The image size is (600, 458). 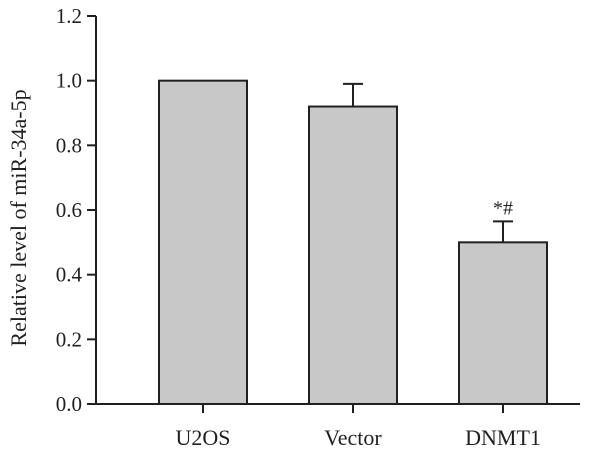 What do you see at coordinates (203, 242) in the screenshot?
I see `bar-u2os` at bounding box center [203, 242].